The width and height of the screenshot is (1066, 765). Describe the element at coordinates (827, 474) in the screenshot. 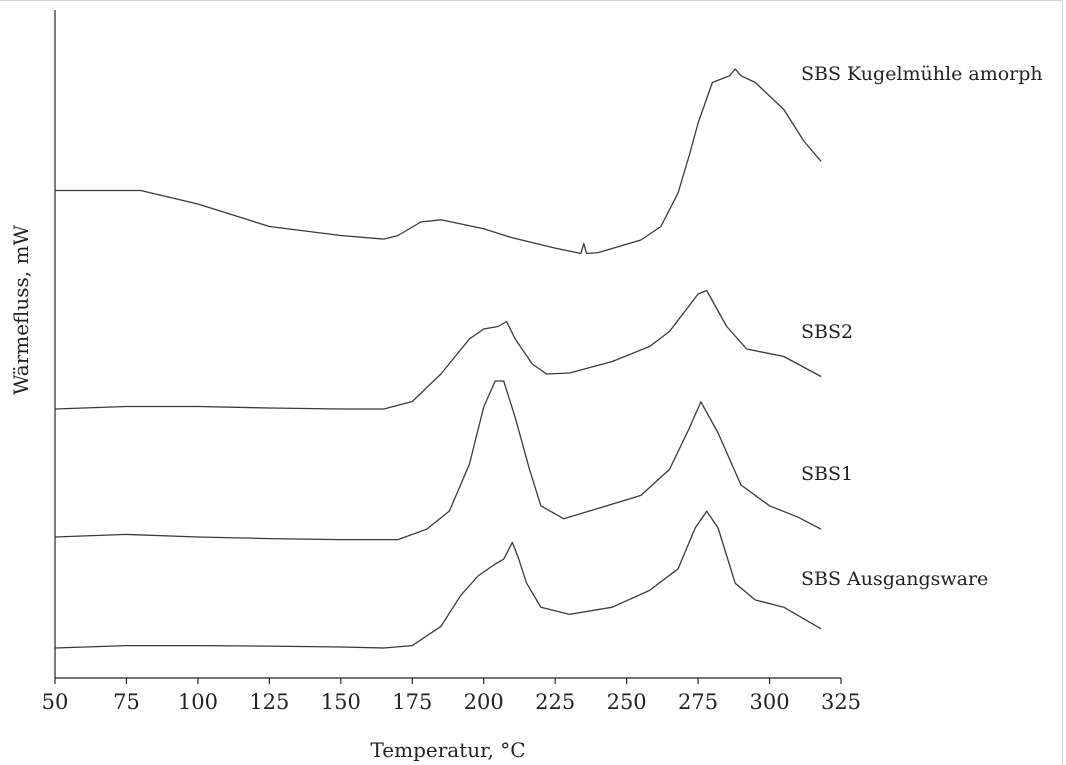

I see `series-label: SBS1` at that location.